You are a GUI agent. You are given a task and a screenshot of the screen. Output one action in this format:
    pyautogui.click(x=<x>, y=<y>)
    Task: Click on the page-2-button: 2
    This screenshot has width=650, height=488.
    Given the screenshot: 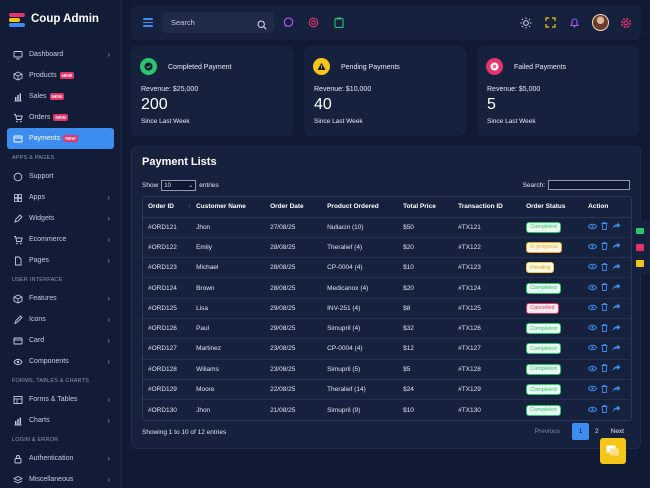 What is the action you would take?
    pyautogui.click(x=597, y=431)
    